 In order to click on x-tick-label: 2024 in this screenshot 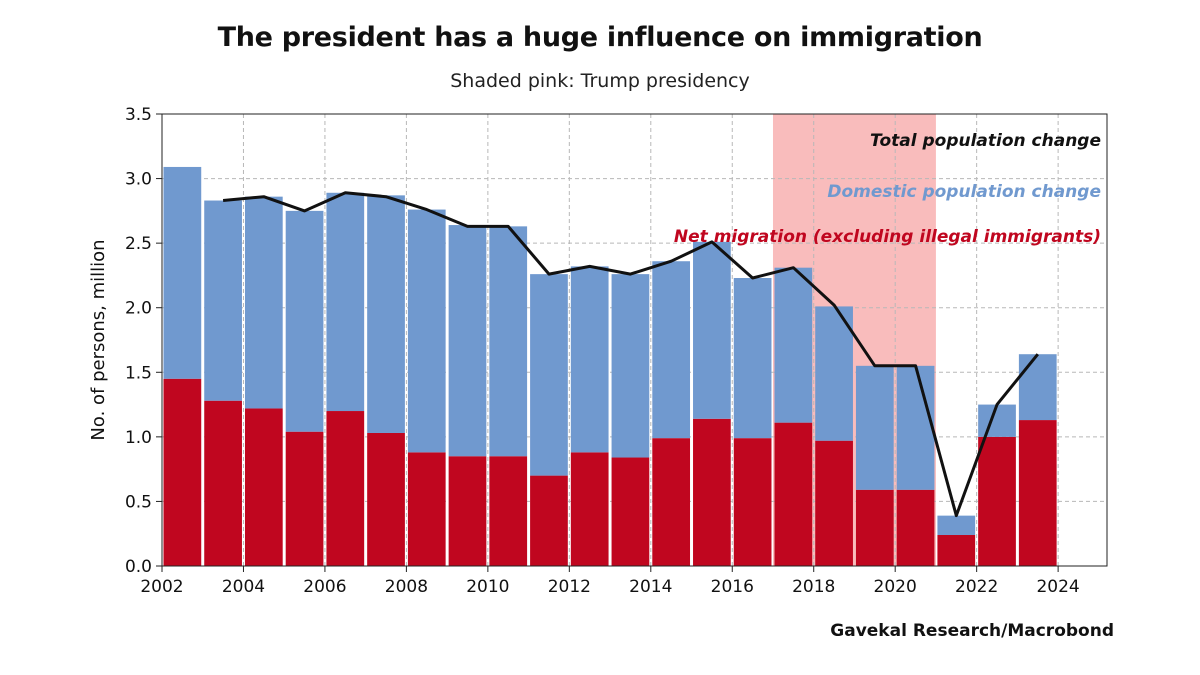, I will do `click(1057, 587)`.